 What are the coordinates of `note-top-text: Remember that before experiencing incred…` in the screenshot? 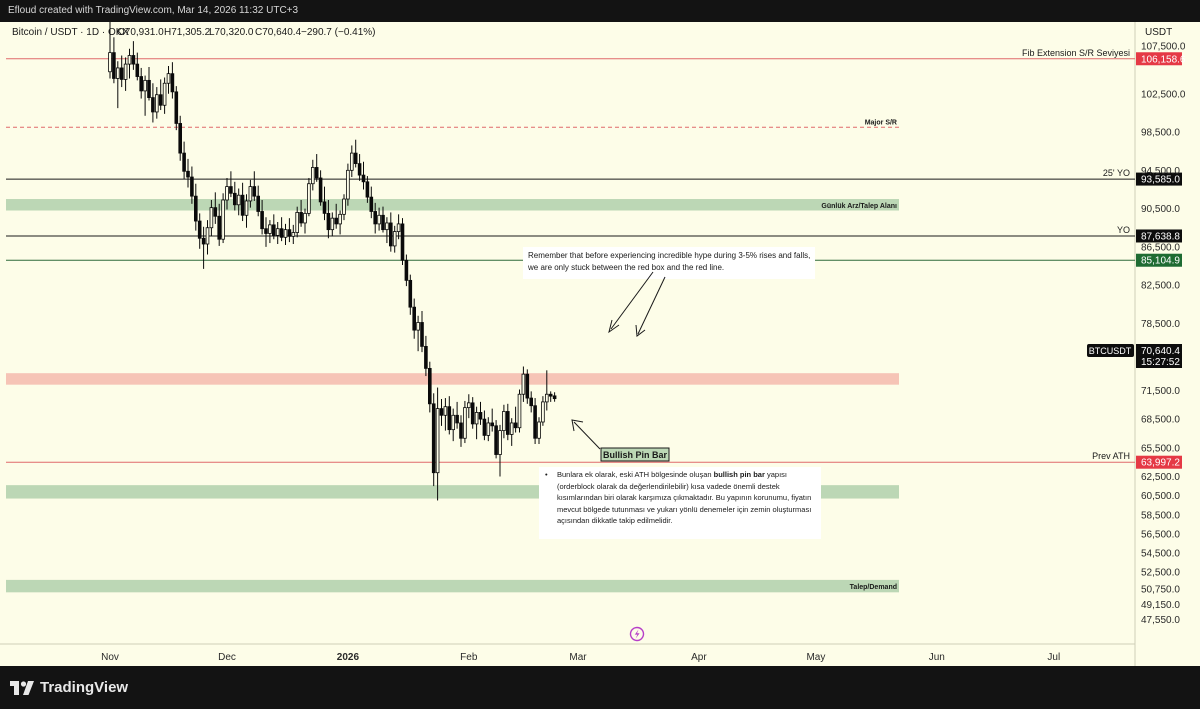 It's located at (669, 261).